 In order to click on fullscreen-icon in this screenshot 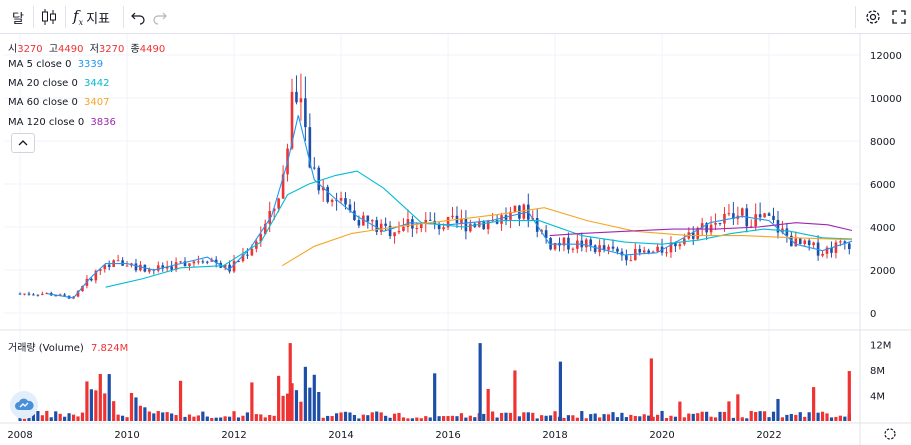, I will do `click(899, 17)`.